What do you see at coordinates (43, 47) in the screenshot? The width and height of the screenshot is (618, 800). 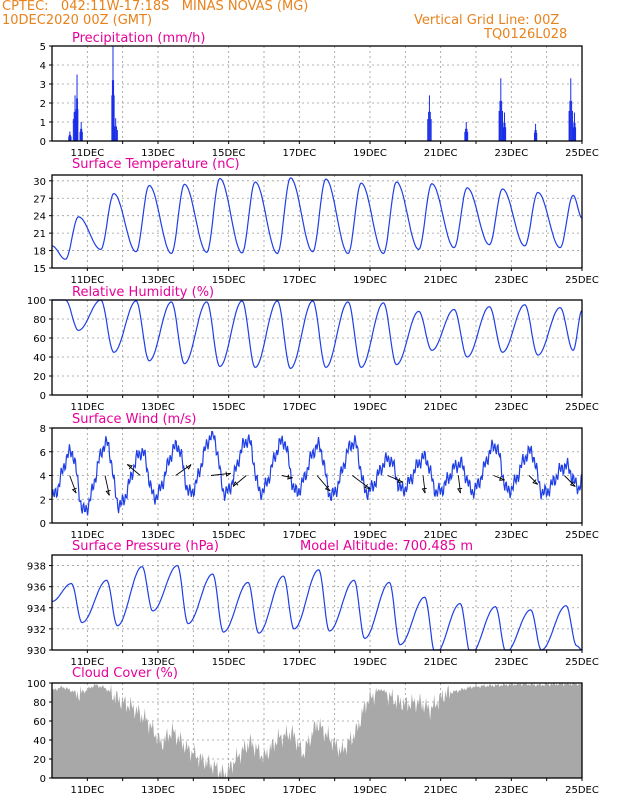 I see `y-tick-label: 5` at bounding box center [43, 47].